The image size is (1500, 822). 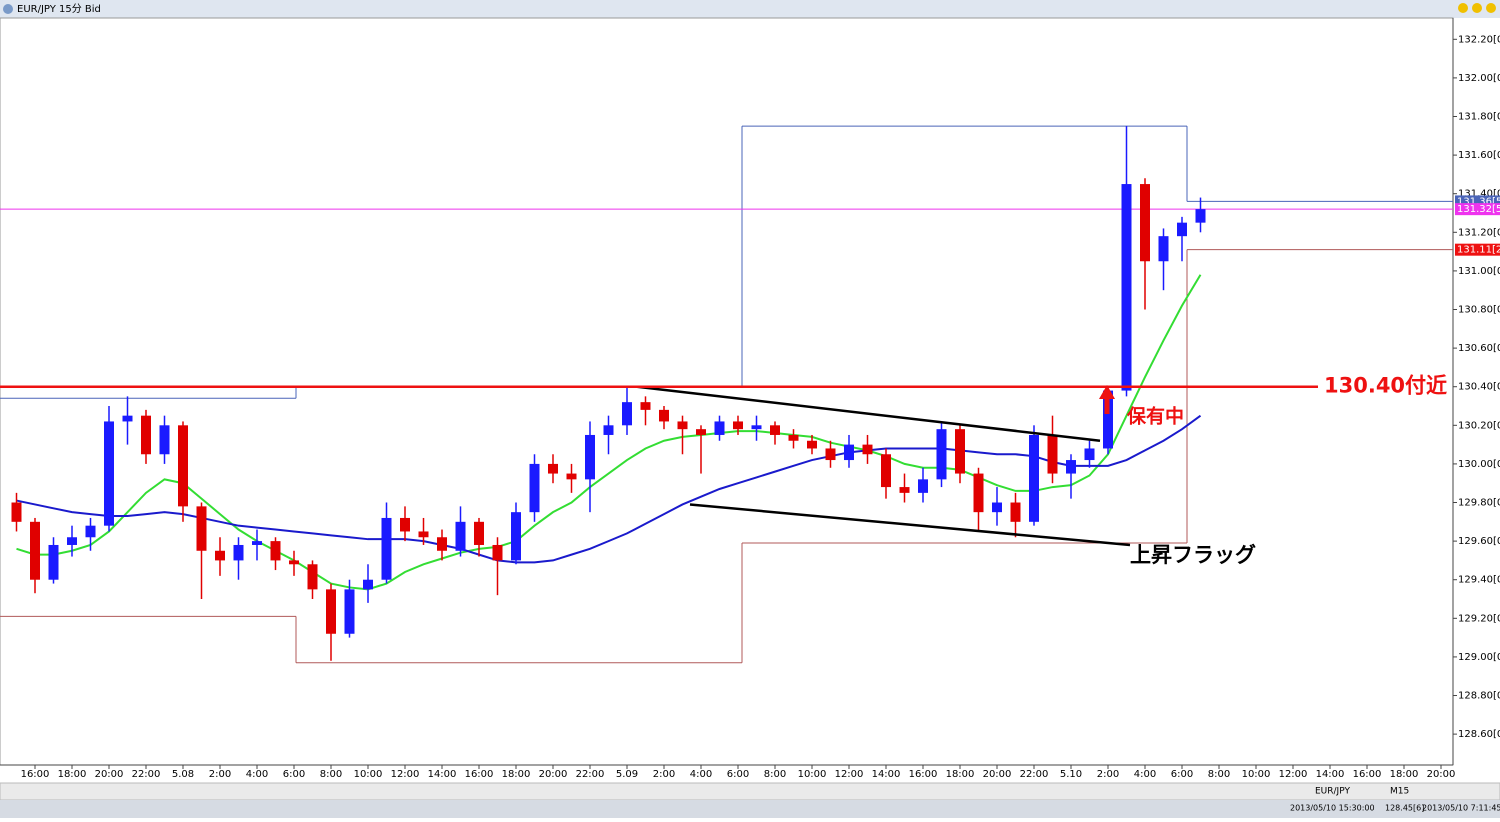 I want to click on y-tick-label: 130.00[0], so click(x=1479, y=464).